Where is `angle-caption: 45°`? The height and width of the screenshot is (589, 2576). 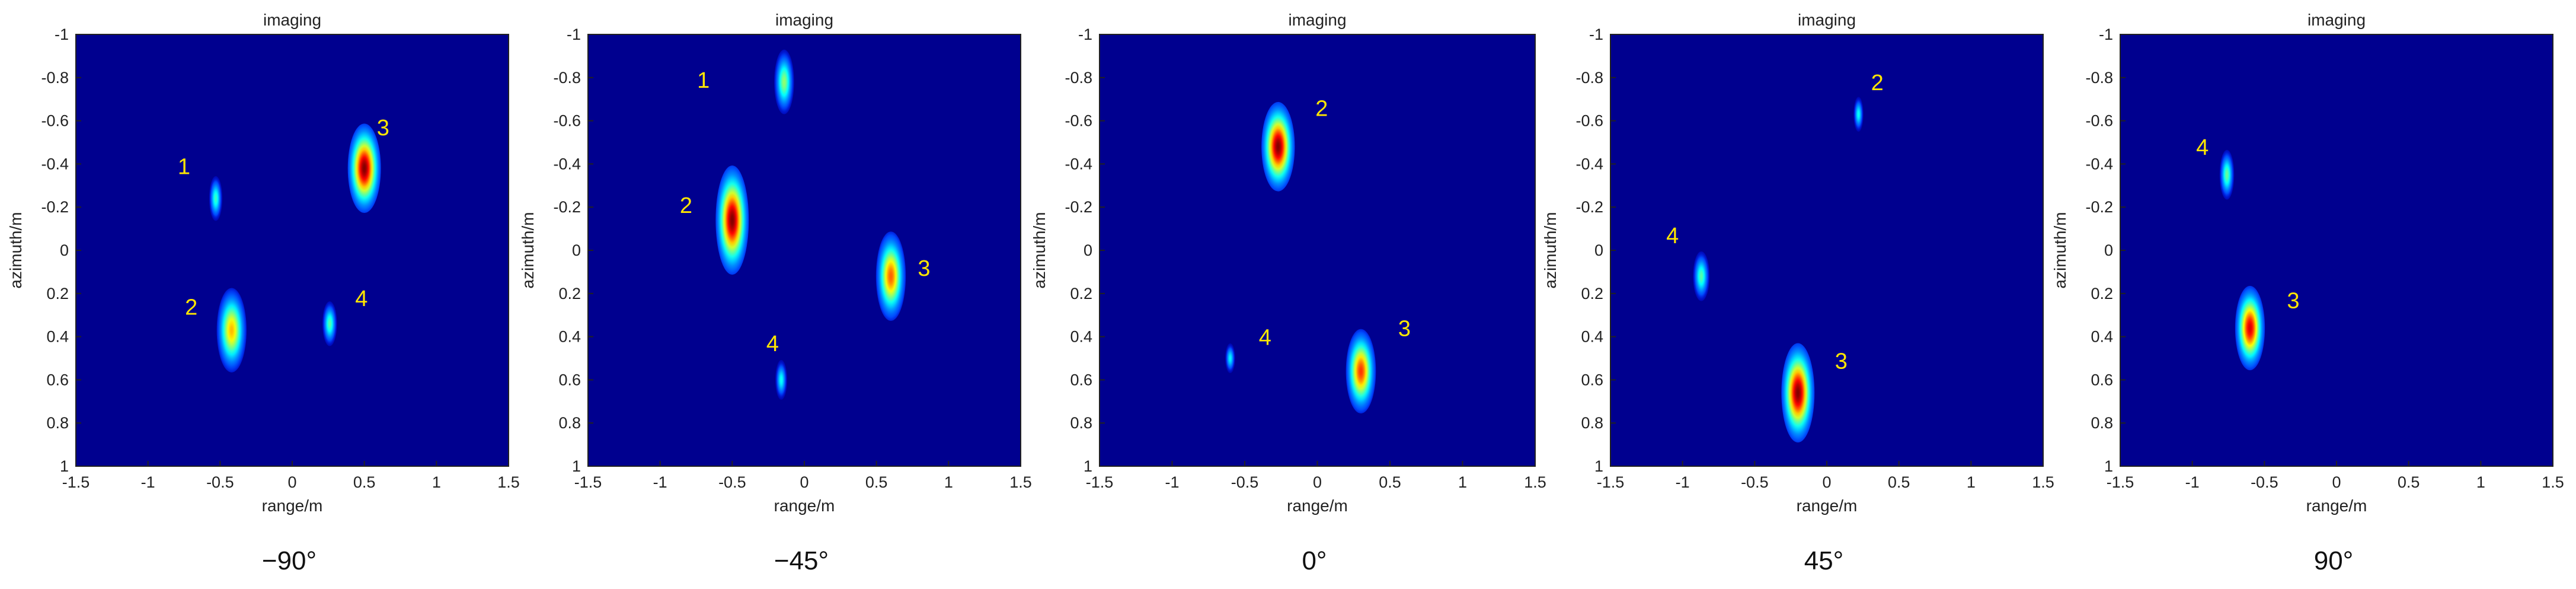 angle-caption: 45° is located at coordinates (1824, 560).